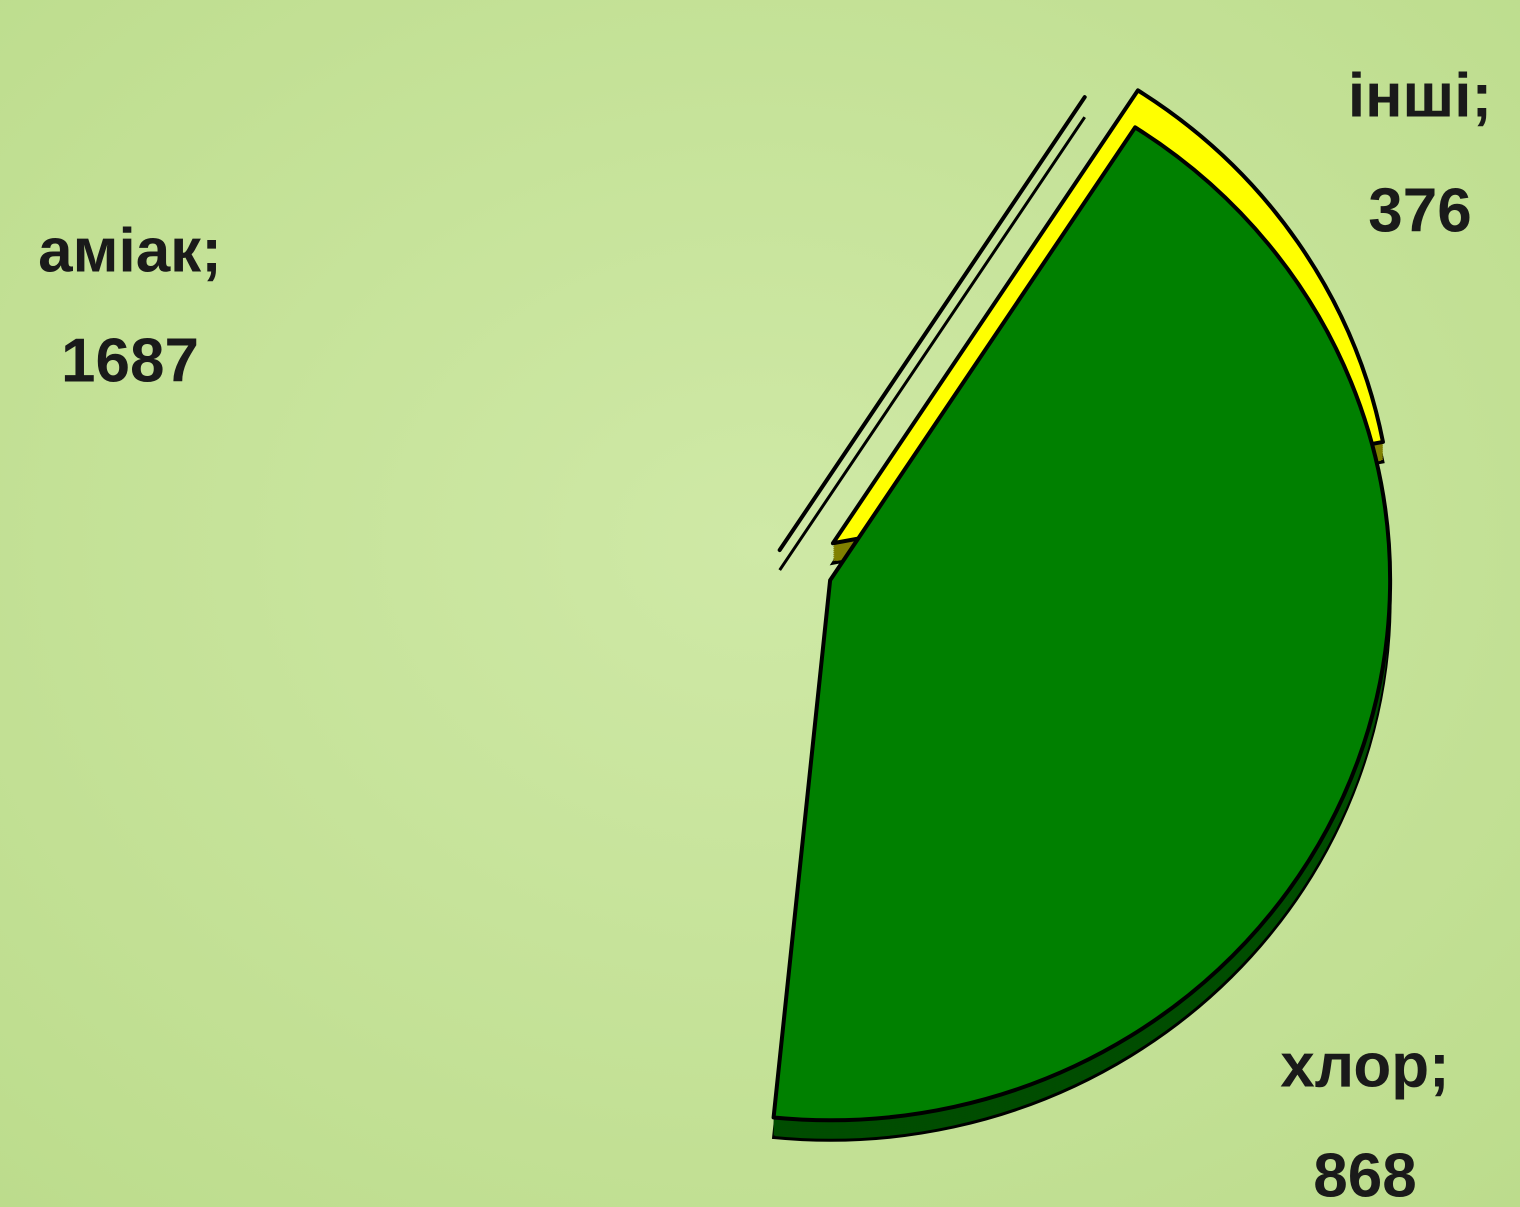 This screenshot has width=1520, height=1207. What do you see at coordinates (1419, 210) in the screenshot?
I see `slice-value: 376` at bounding box center [1419, 210].